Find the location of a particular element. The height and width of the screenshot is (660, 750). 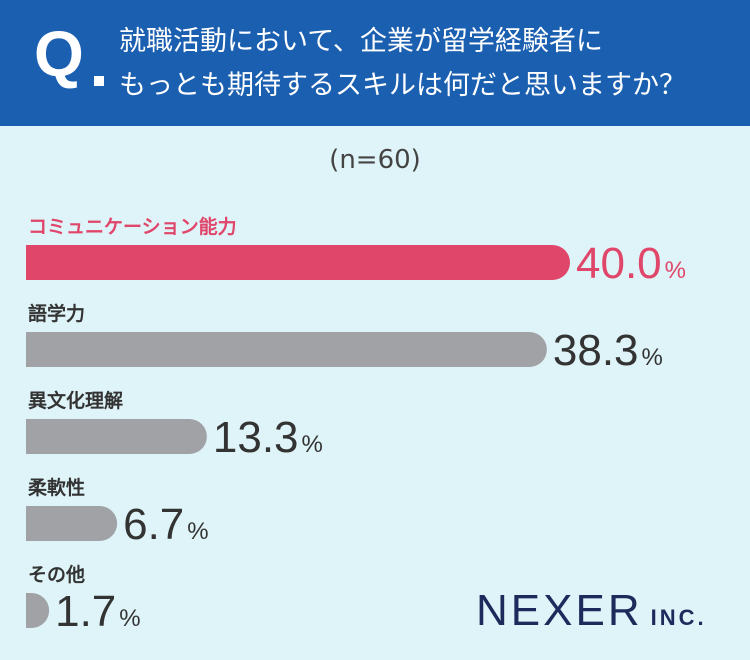

q-mark: Q is located at coordinates (59, 54).